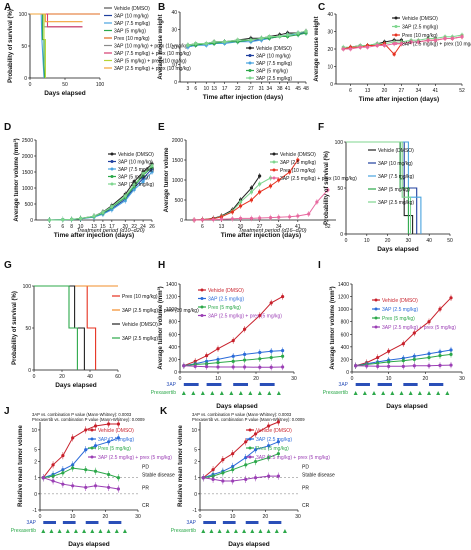 The width and height of the screenshot is (471, 550). Describe the element at coordinates (321, 127) in the screenshot. I see `panel-letter: F` at that location.